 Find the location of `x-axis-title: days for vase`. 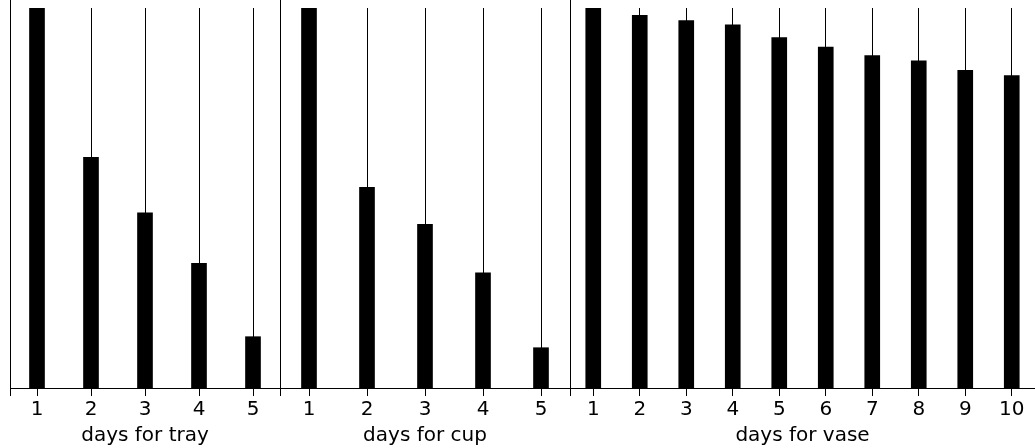

x-axis-title: days for vase is located at coordinates (802, 434).